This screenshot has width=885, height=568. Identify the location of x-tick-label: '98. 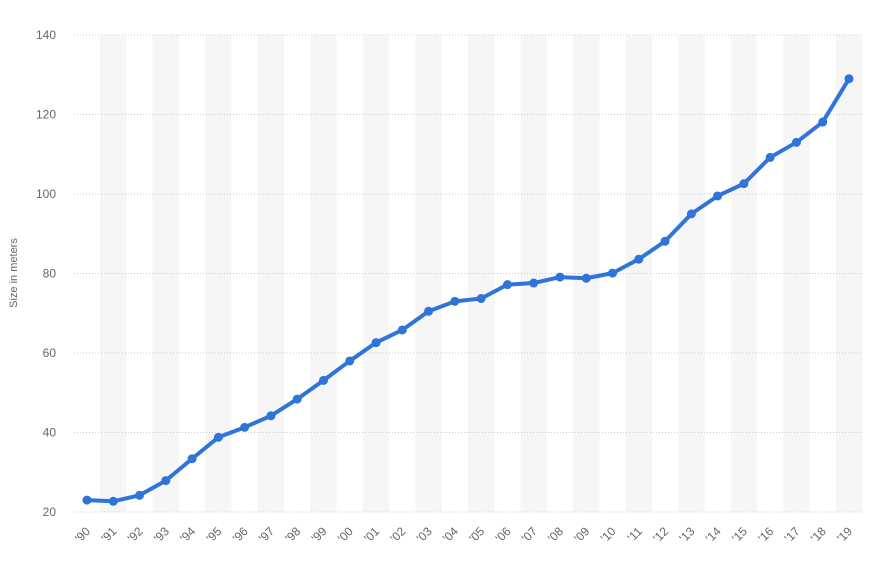
(292, 534).